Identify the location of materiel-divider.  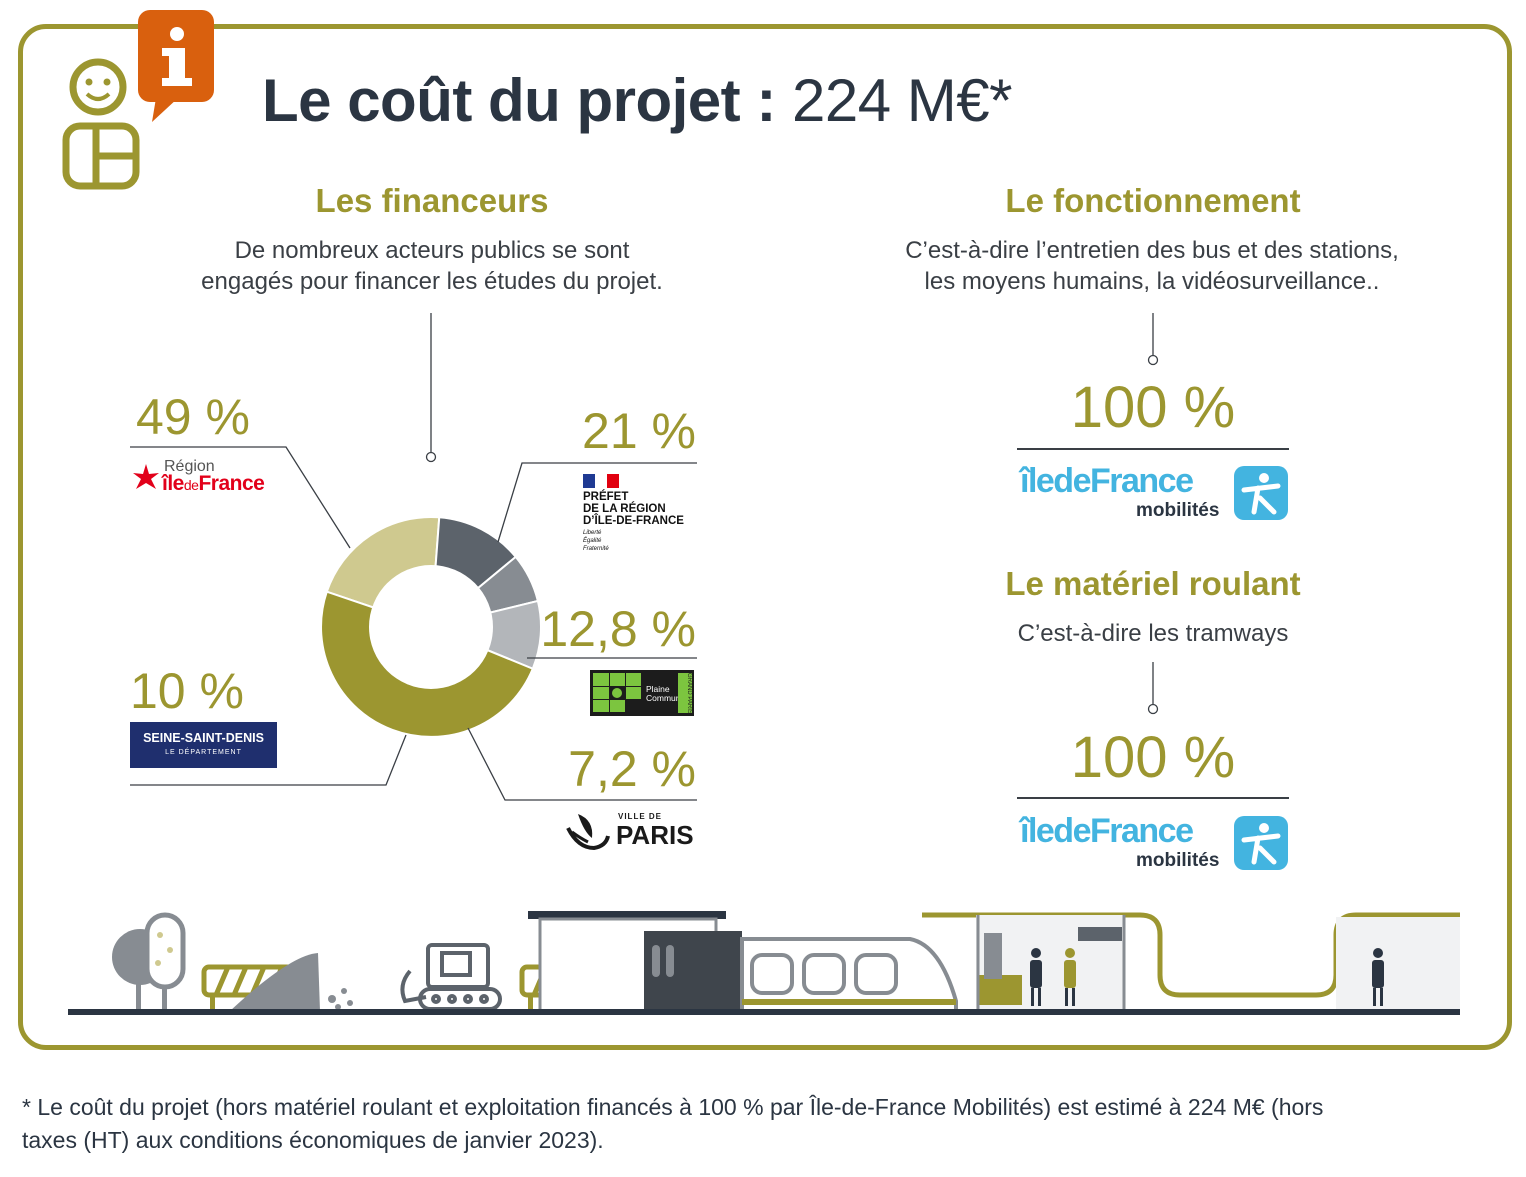
(1153, 798).